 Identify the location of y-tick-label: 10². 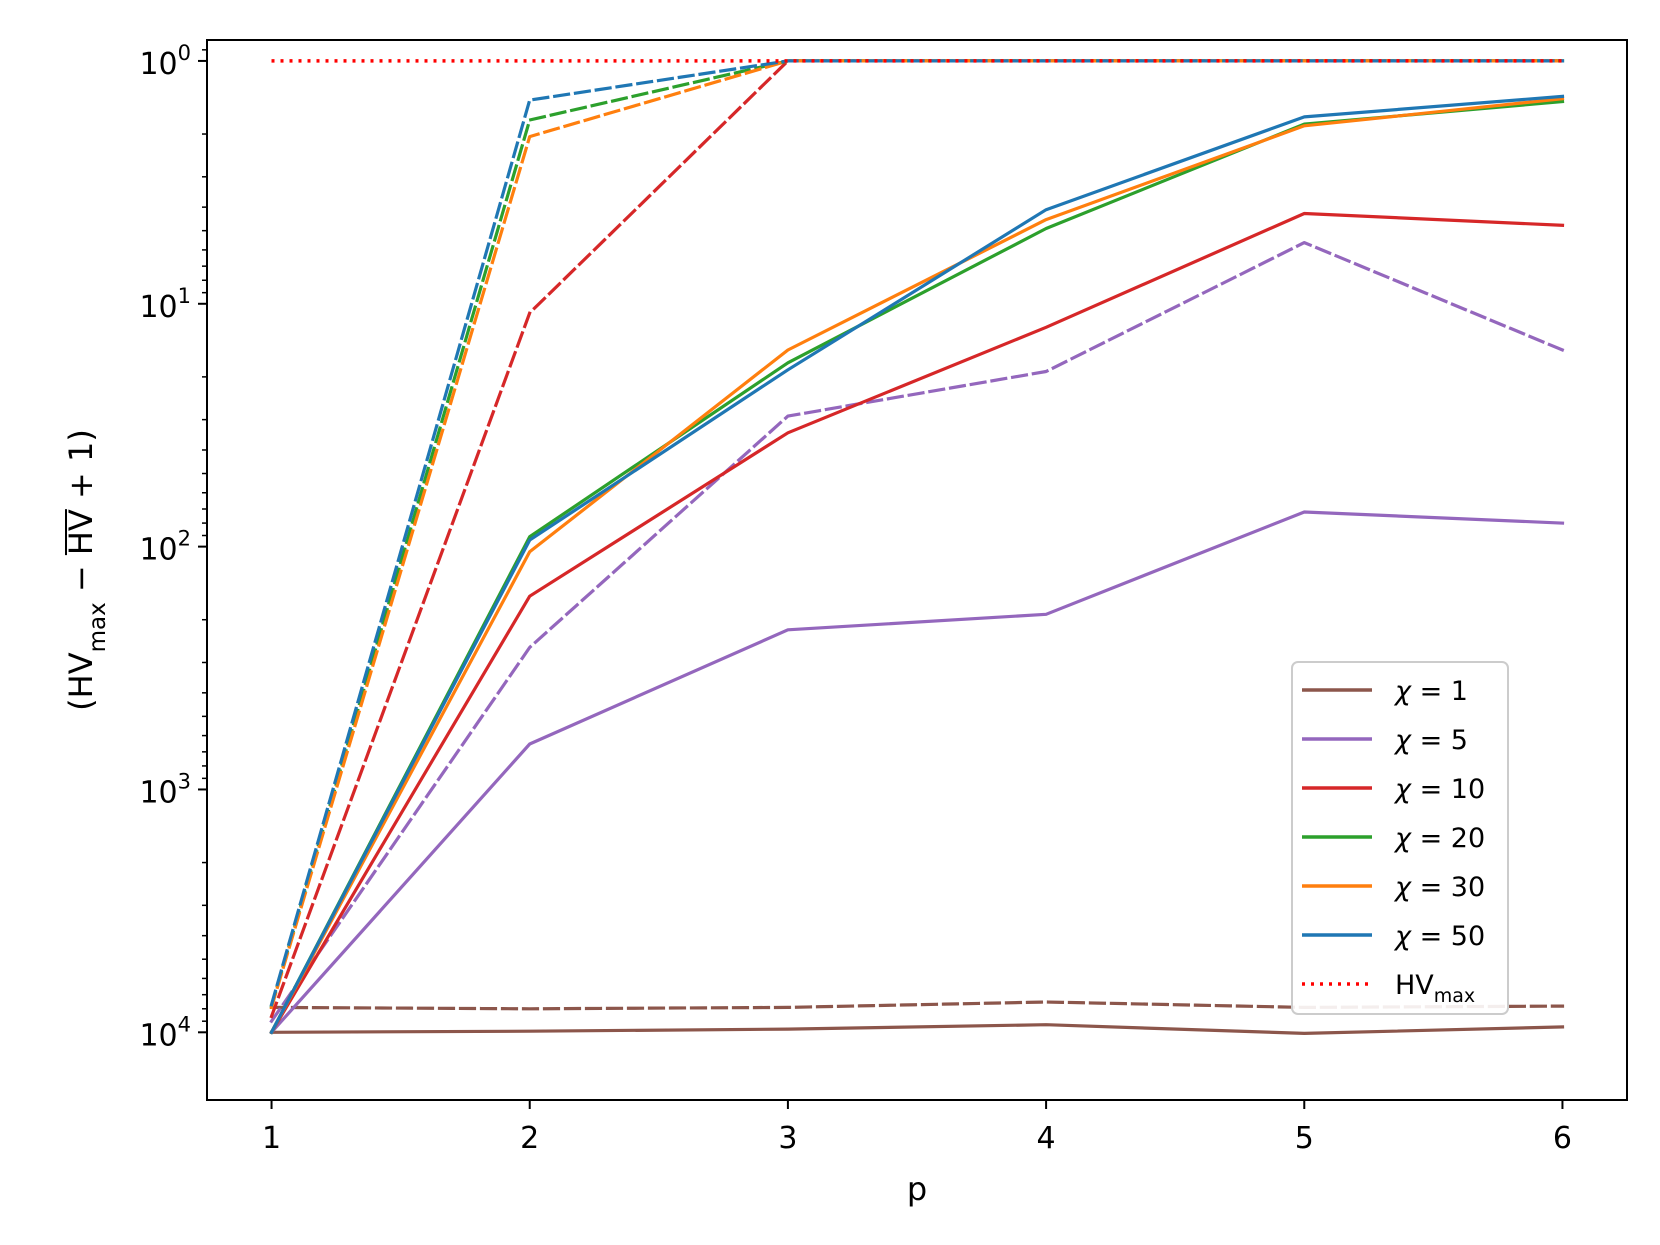
(165, 547).